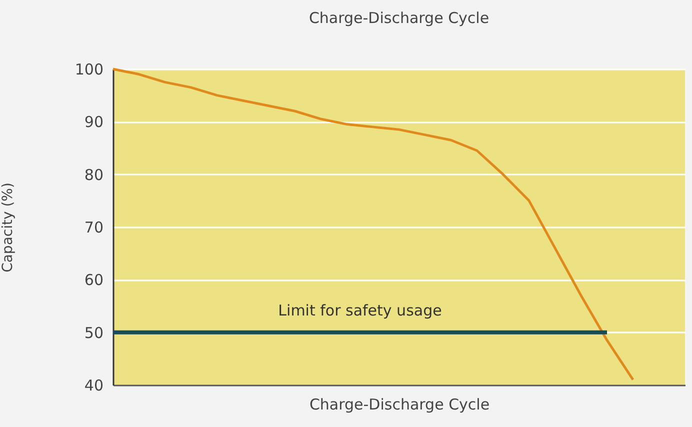 This screenshot has width=692, height=427. I want to click on y-tick-label: 70, so click(94, 227).